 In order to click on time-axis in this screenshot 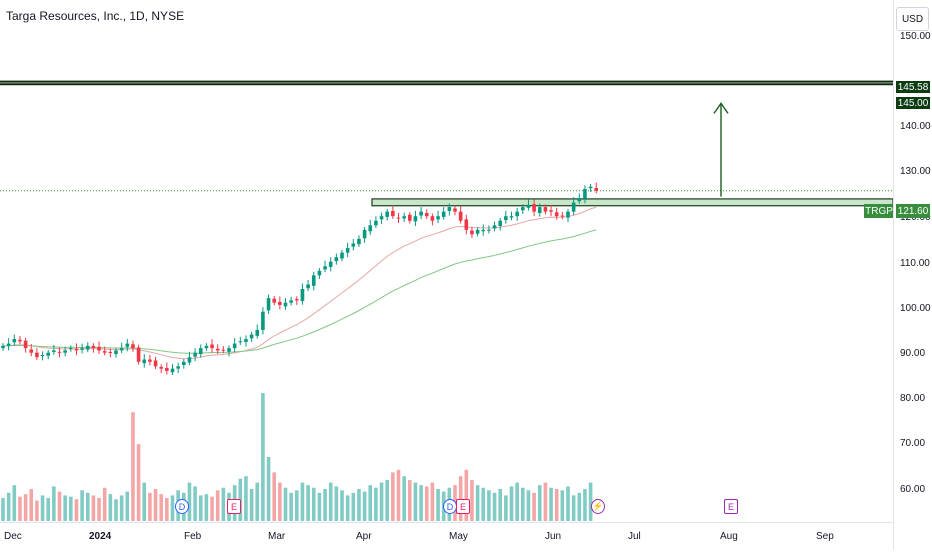, I will do `click(446, 536)`.